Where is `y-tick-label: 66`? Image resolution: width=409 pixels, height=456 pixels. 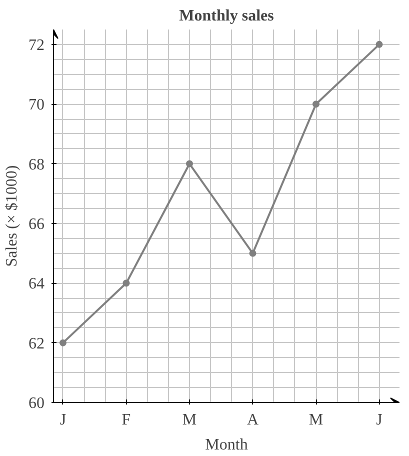
y-tick-label: 66 is located at coordinates (36, 224).